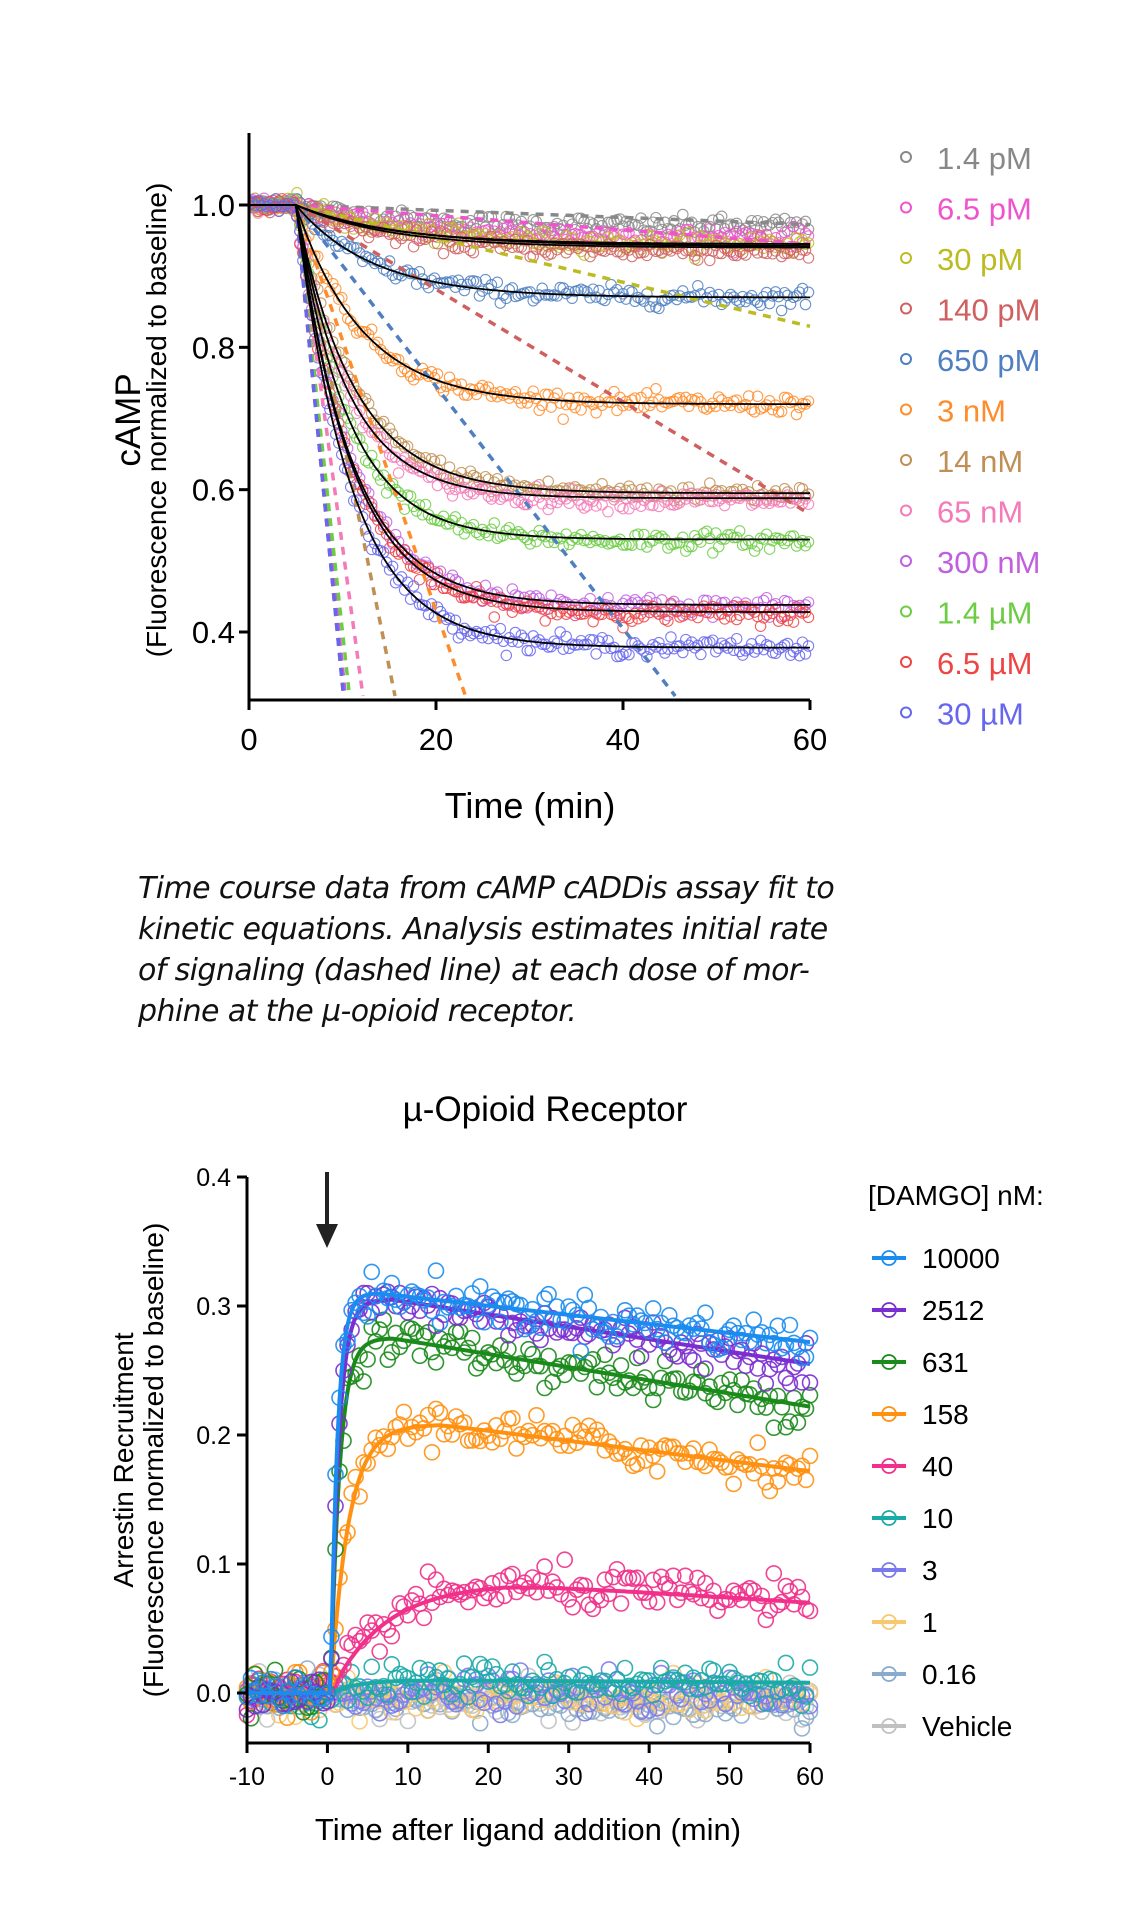 The height and width of the screenshot is (1931, 1126). Describe the element at coordinates (967, 1726) in the screenshot. I see `arrestin-legend-label: Vehicle` at that location.